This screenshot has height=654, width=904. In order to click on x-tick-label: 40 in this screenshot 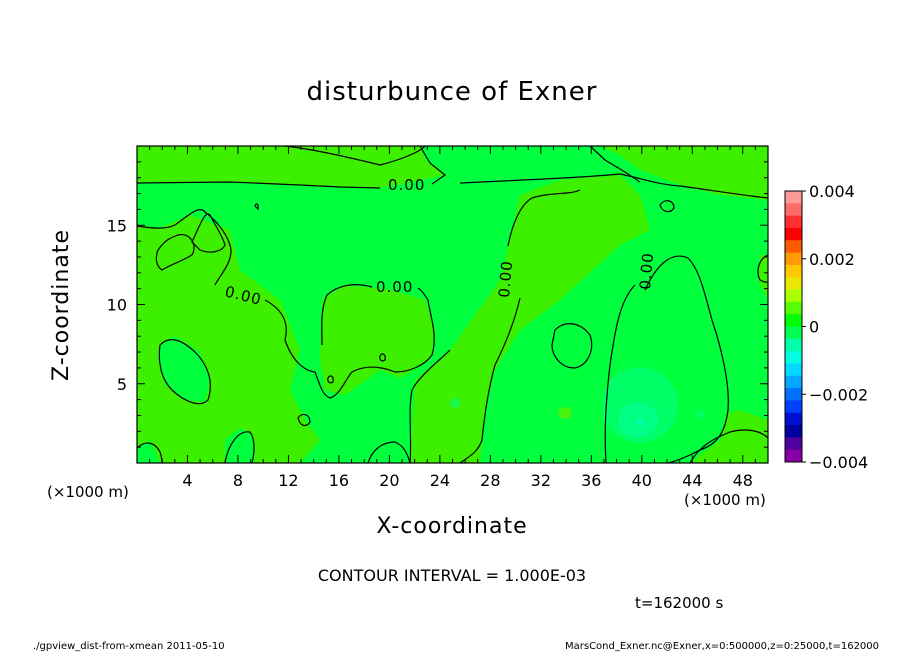, I will do `click(642, 480)`.